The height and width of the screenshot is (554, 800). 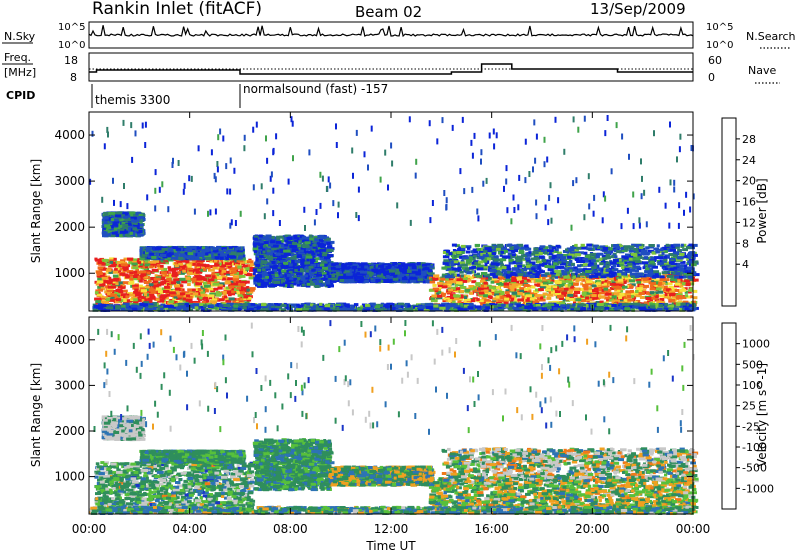 I want to click on nave-tick-top: 60, so click(x=715, y=60).